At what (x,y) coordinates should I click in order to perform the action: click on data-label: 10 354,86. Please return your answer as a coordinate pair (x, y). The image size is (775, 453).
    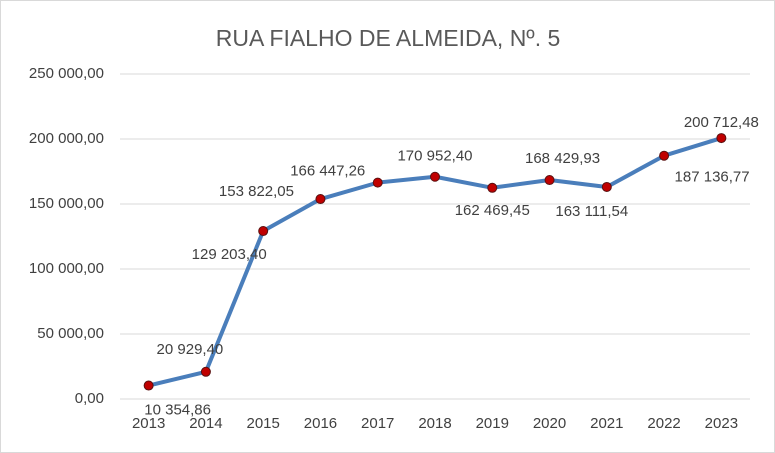
    Looking at the image, I should click on (177, 410).